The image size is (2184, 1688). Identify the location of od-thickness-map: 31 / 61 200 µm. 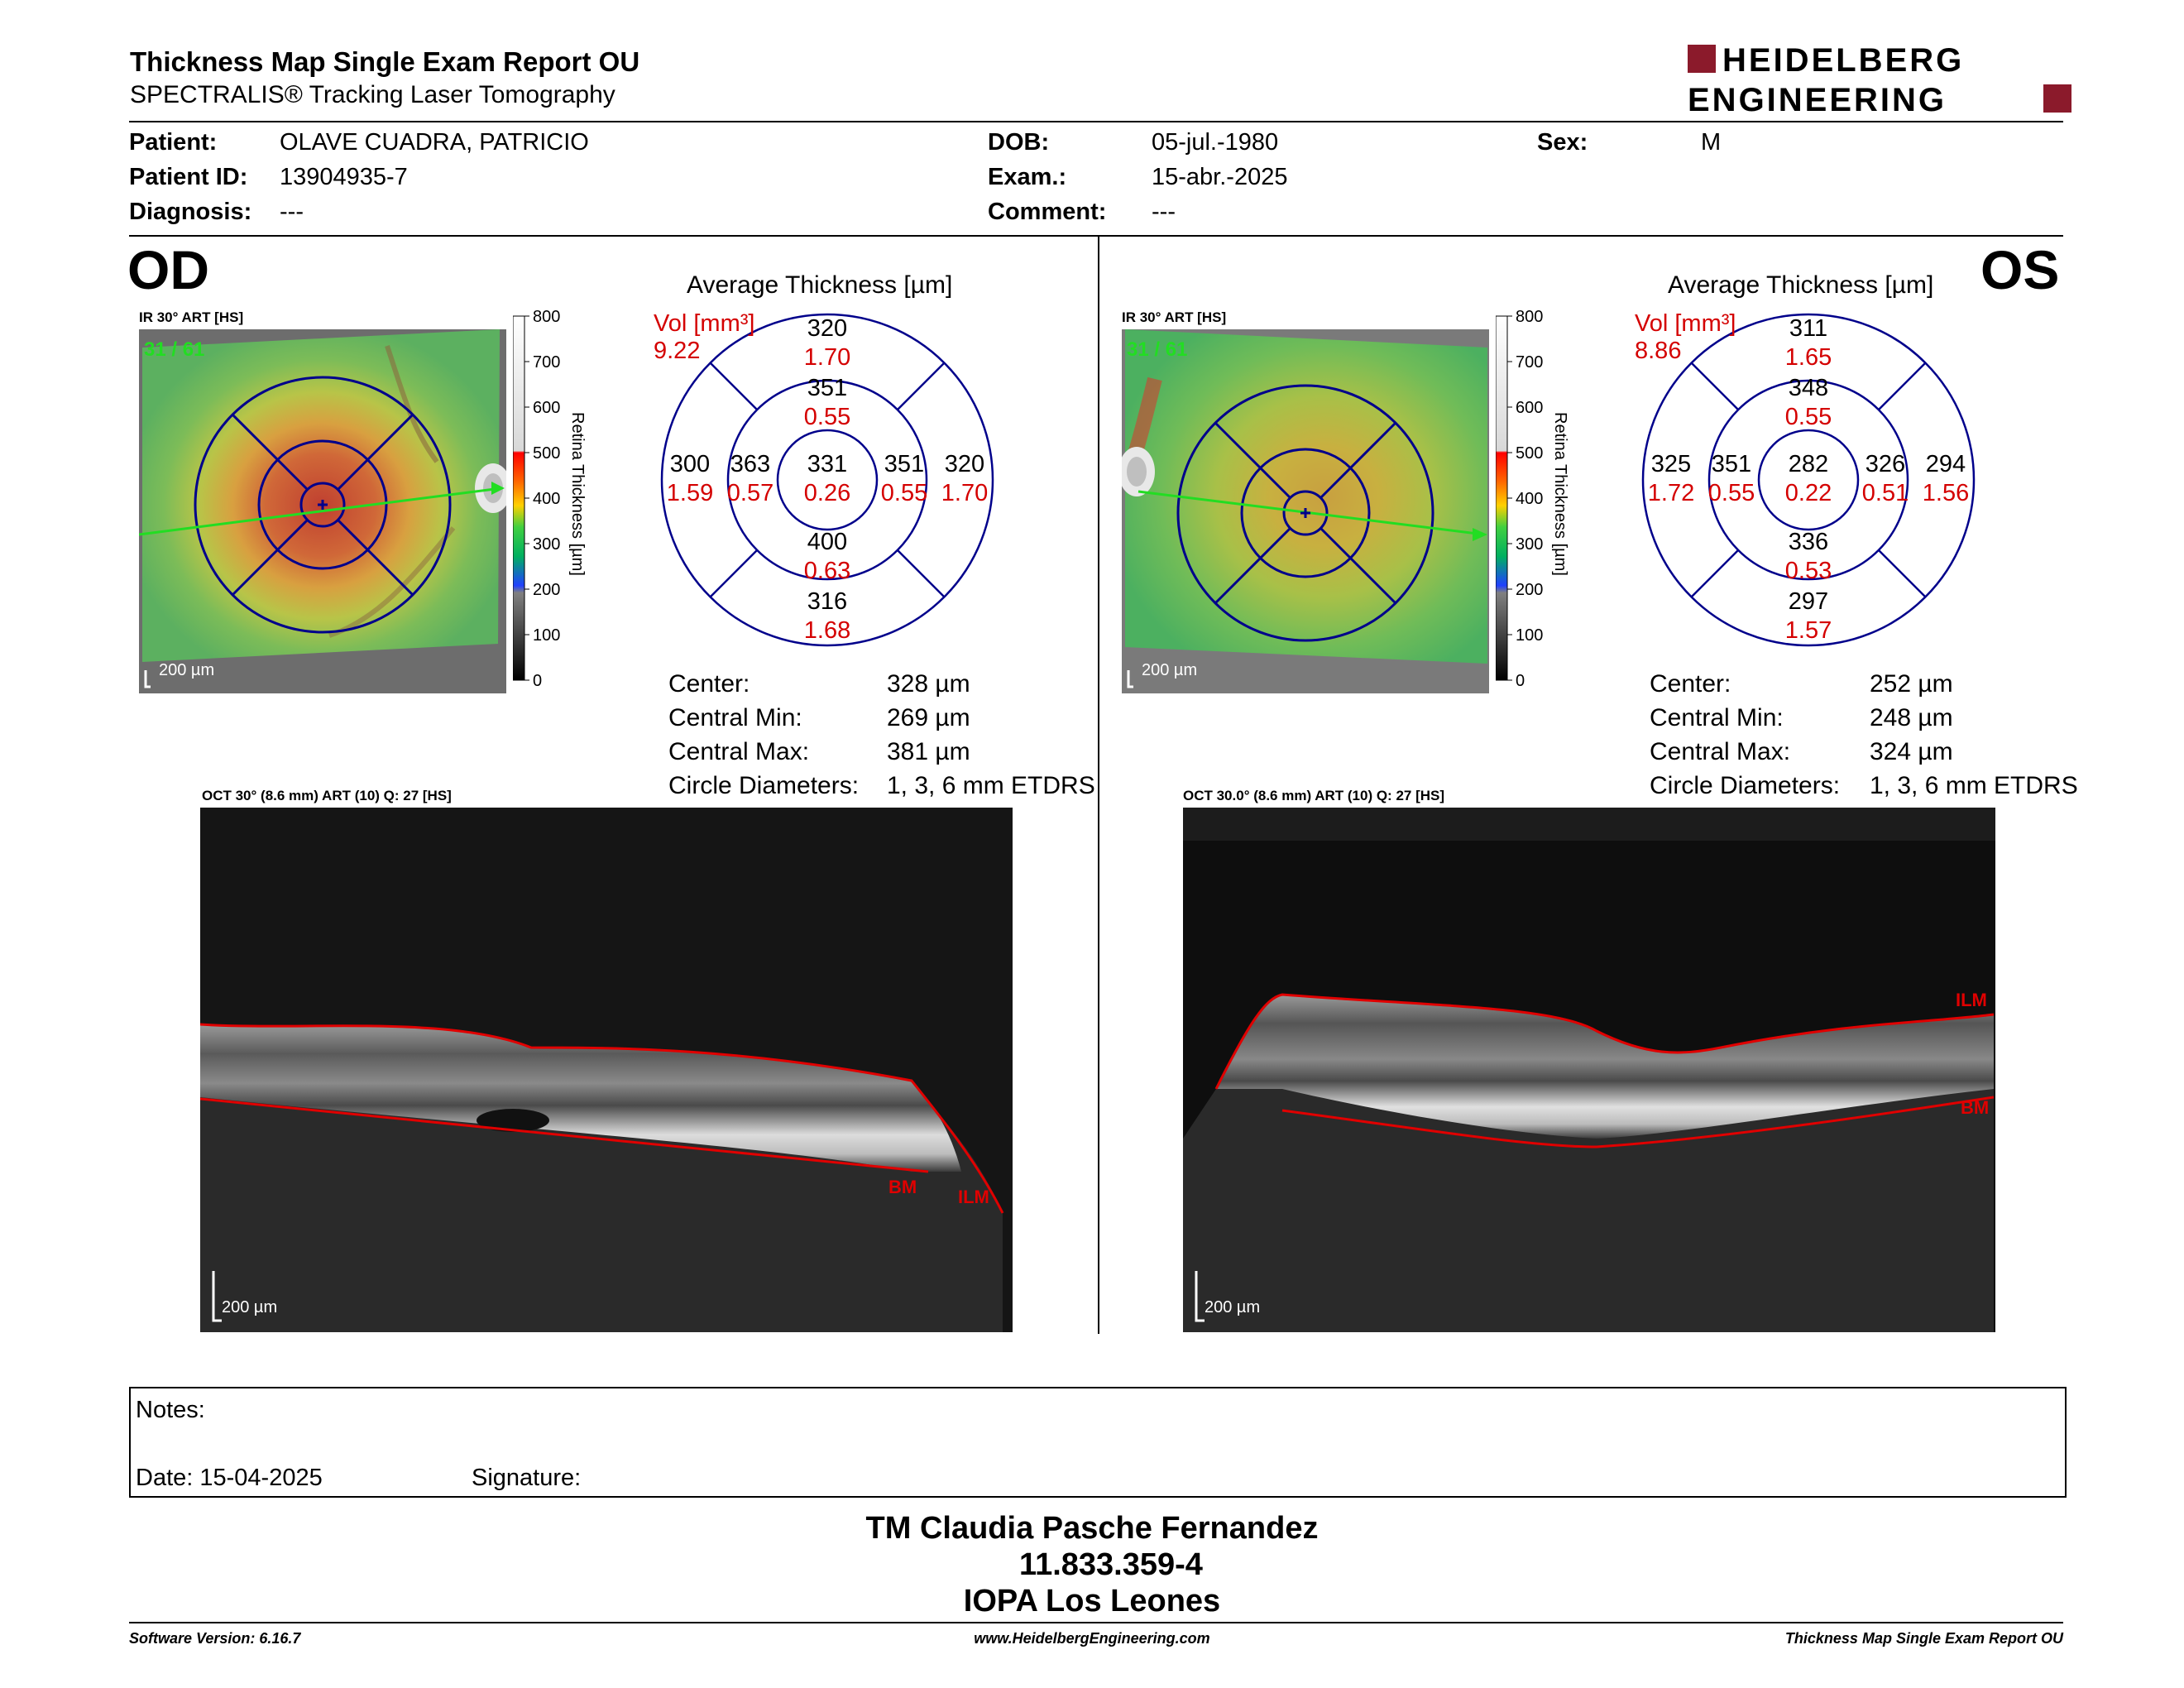
(322, 511).